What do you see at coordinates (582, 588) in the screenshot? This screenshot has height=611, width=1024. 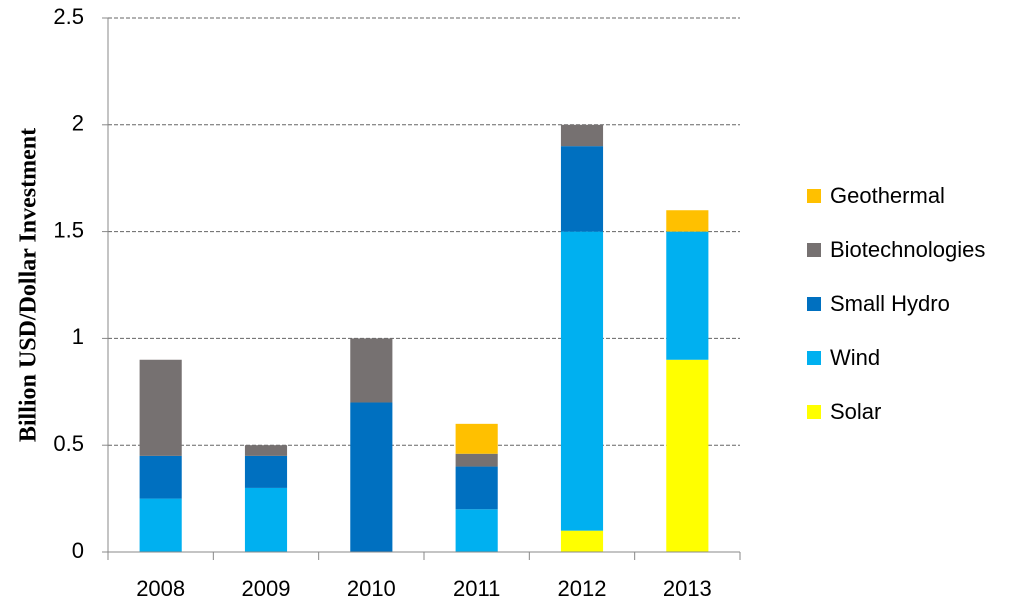 I see `x-tick-label: 2012` at bounding box center [582, 588].